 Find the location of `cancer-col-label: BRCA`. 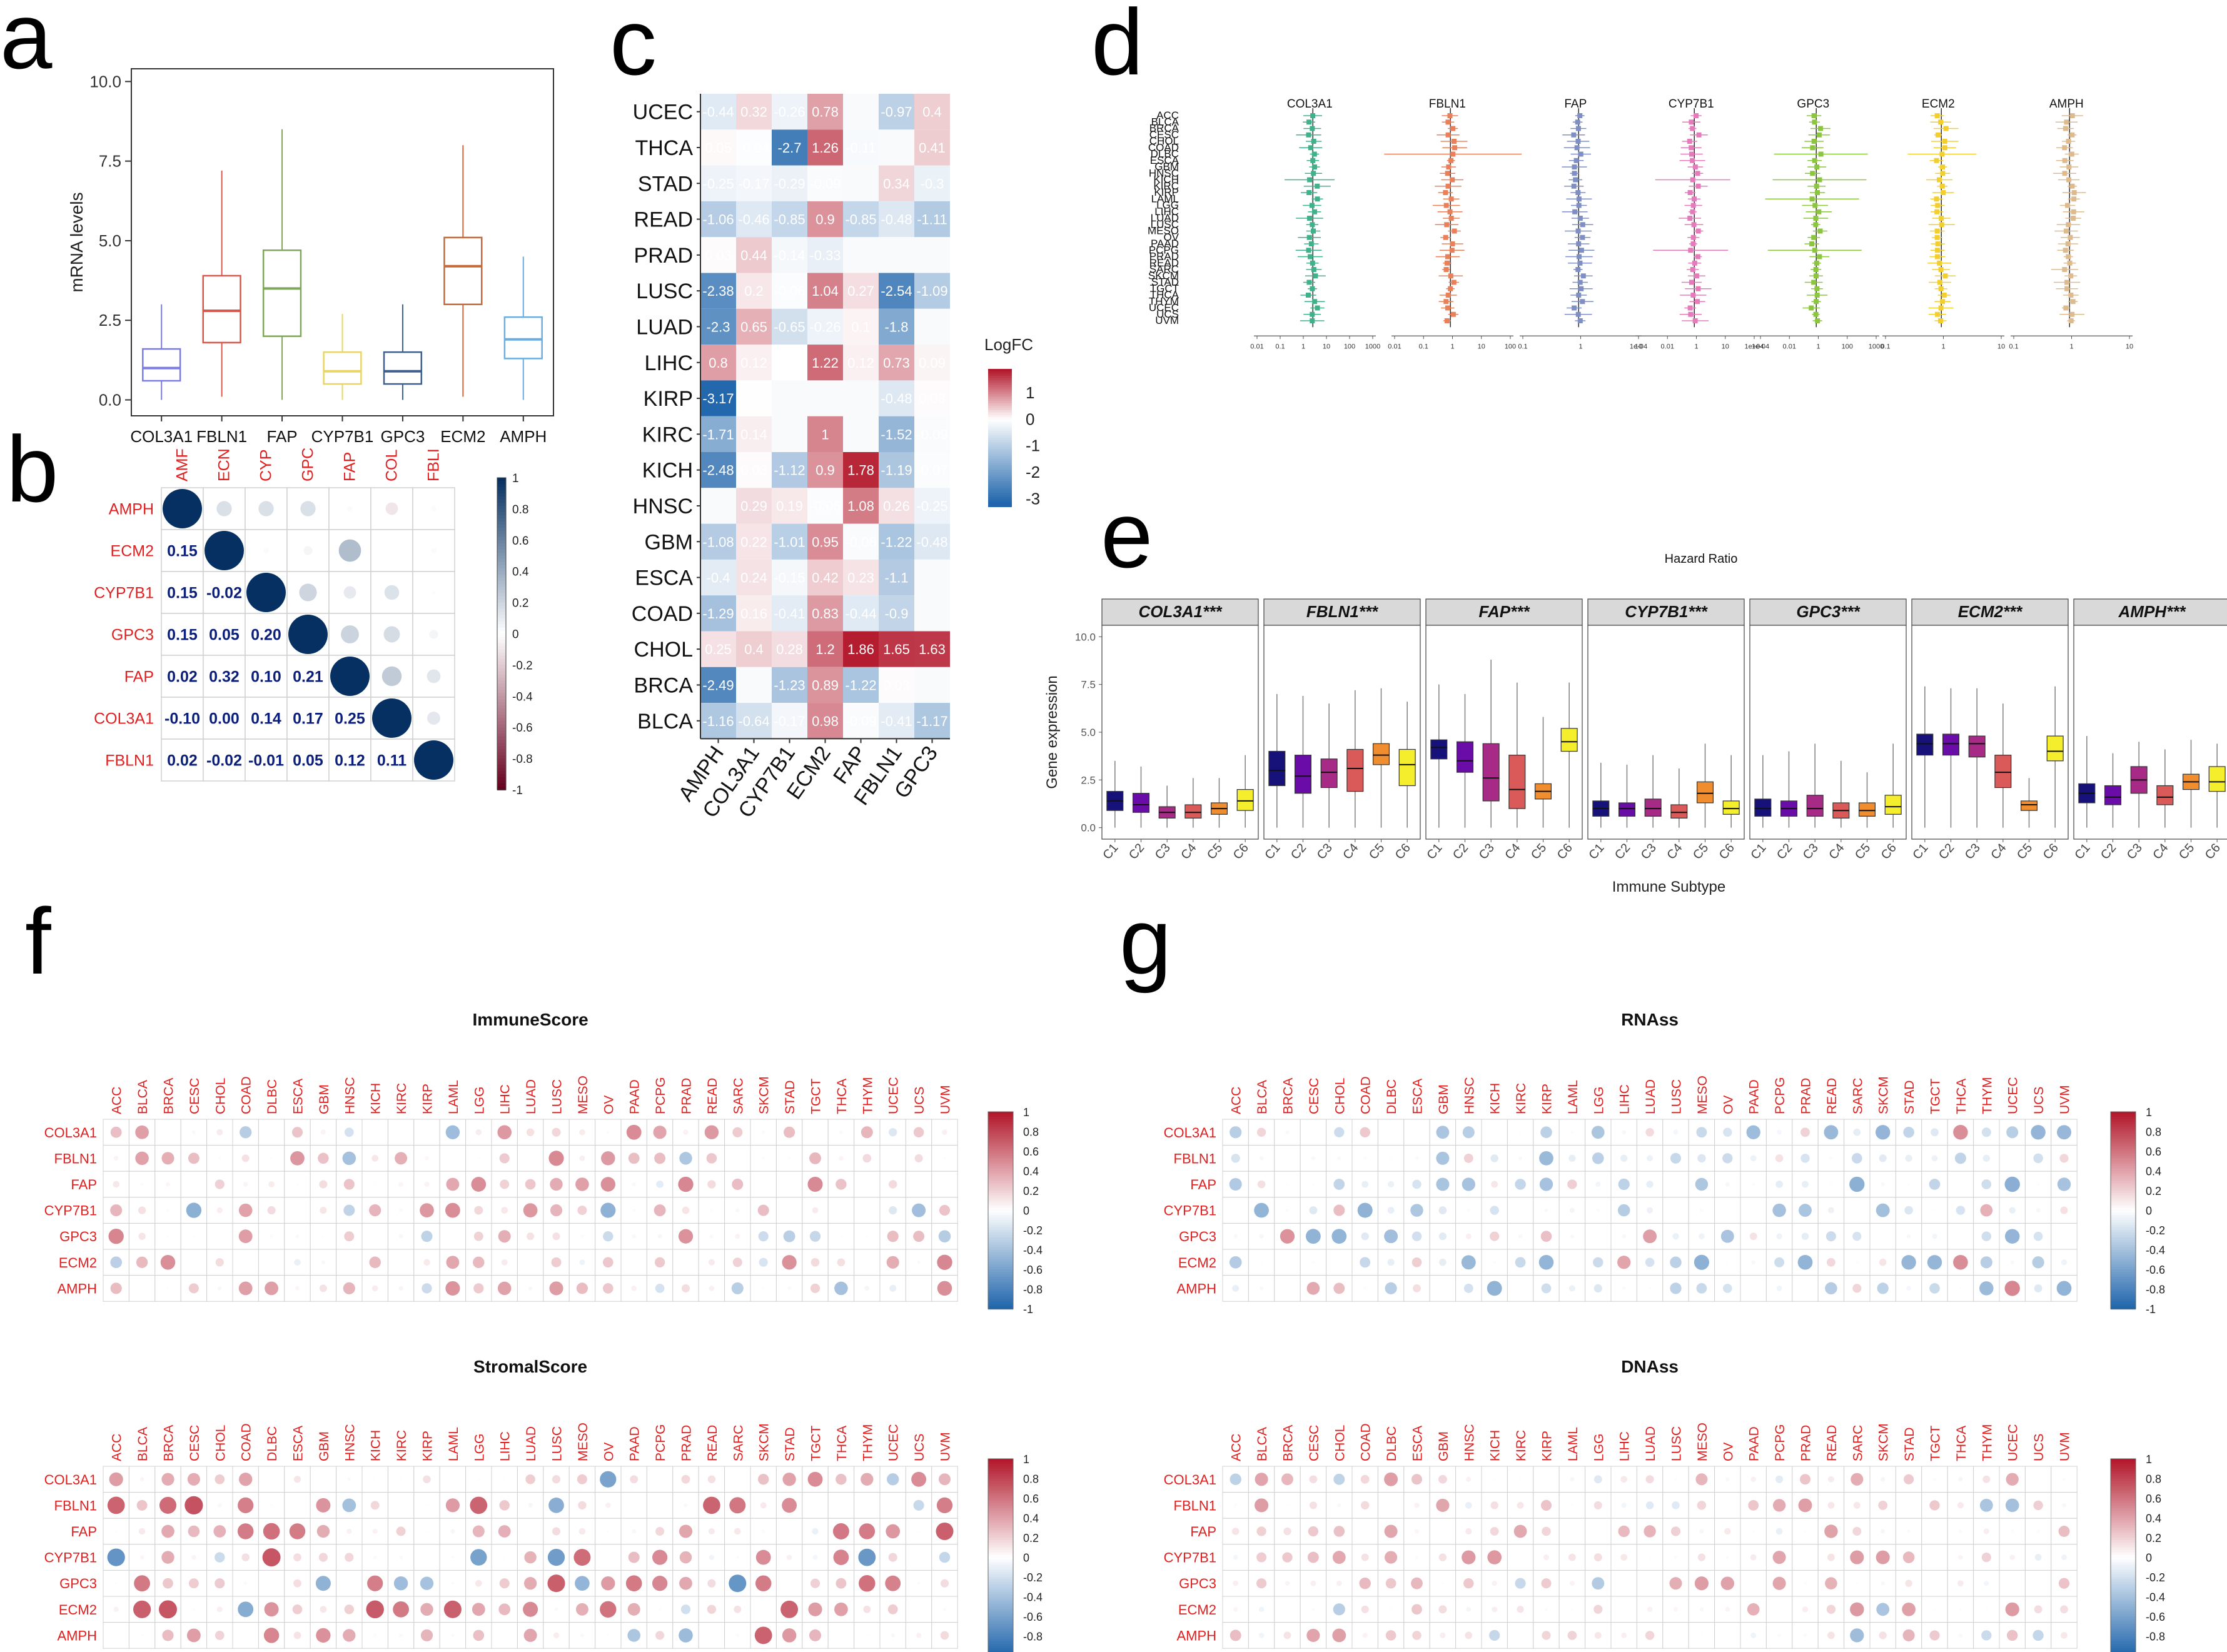

cancer-col-label: BRCA is located at coordinates (1288, 1096).